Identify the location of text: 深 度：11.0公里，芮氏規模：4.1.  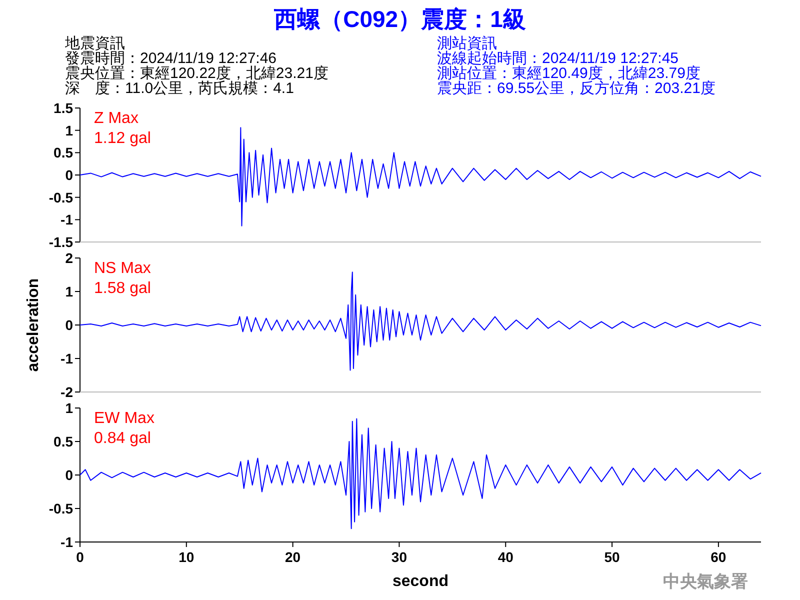
(179, 88).